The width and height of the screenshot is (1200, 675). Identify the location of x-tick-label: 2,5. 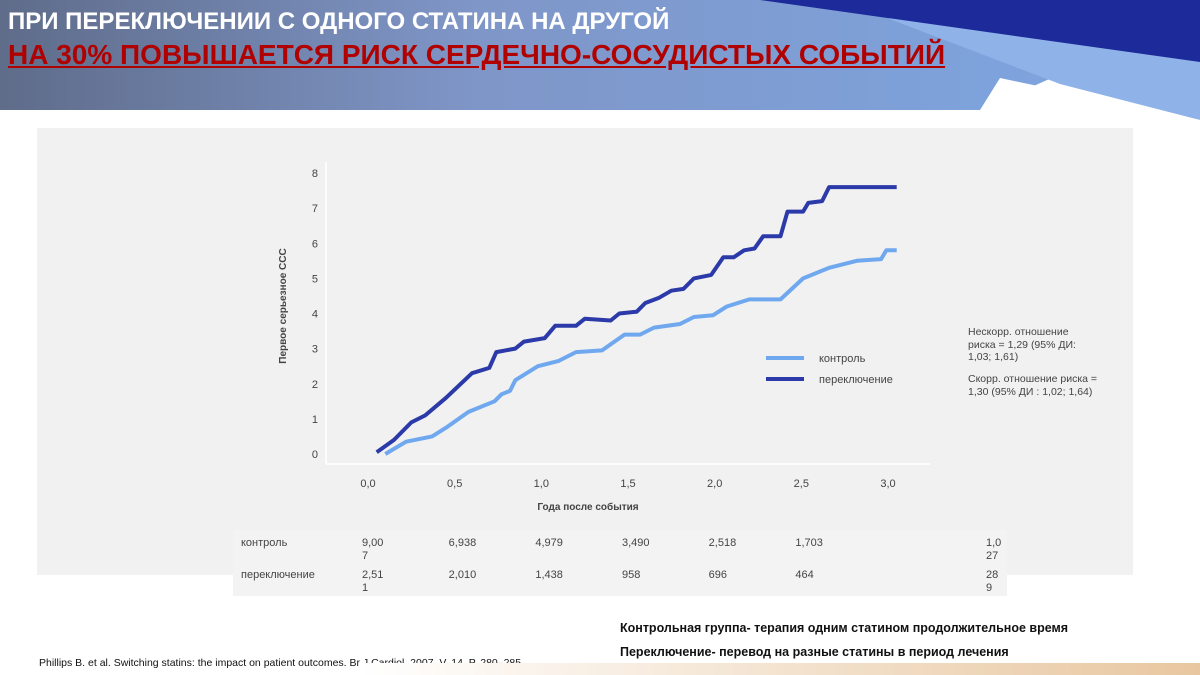
(801, 484).